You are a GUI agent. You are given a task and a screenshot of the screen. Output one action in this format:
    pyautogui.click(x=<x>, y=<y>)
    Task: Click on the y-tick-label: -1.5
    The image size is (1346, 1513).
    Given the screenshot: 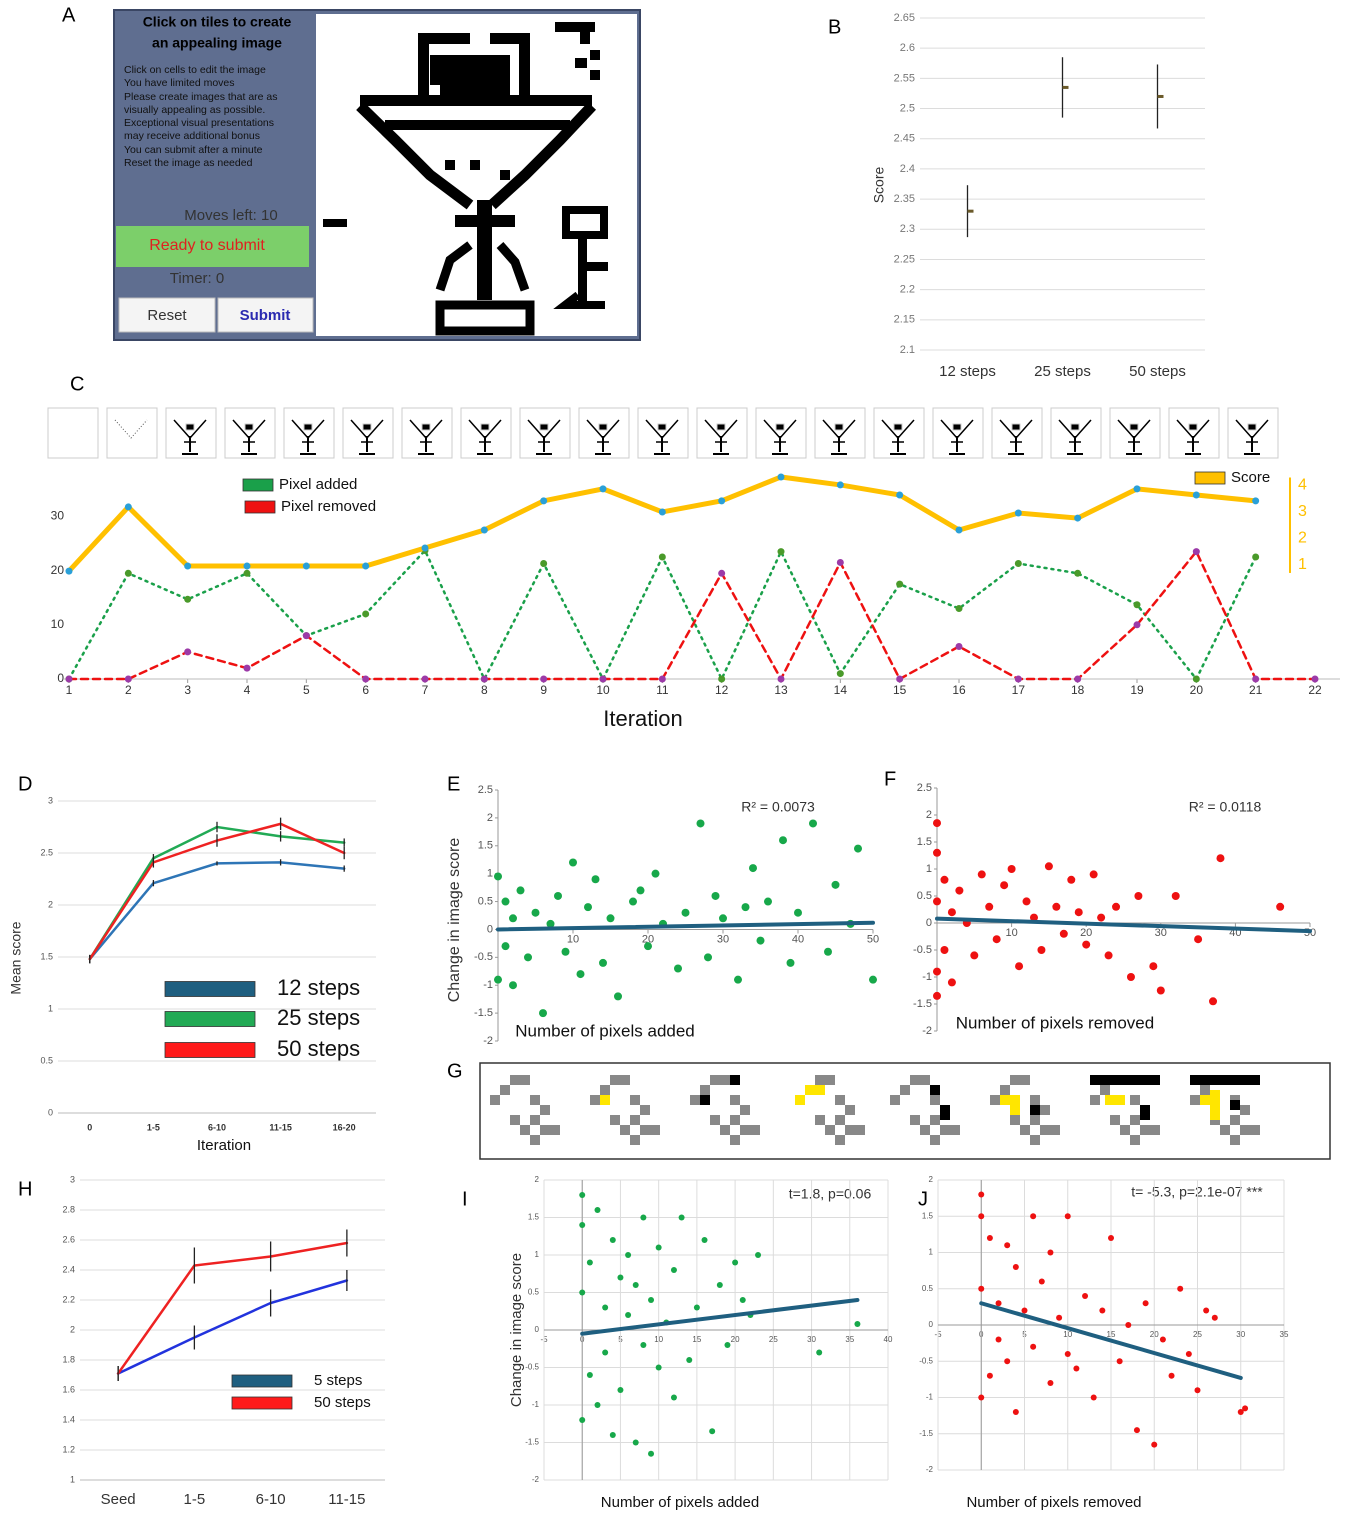 What is the action you would take?
    pyautogui.click(x=922, y=1004)
    